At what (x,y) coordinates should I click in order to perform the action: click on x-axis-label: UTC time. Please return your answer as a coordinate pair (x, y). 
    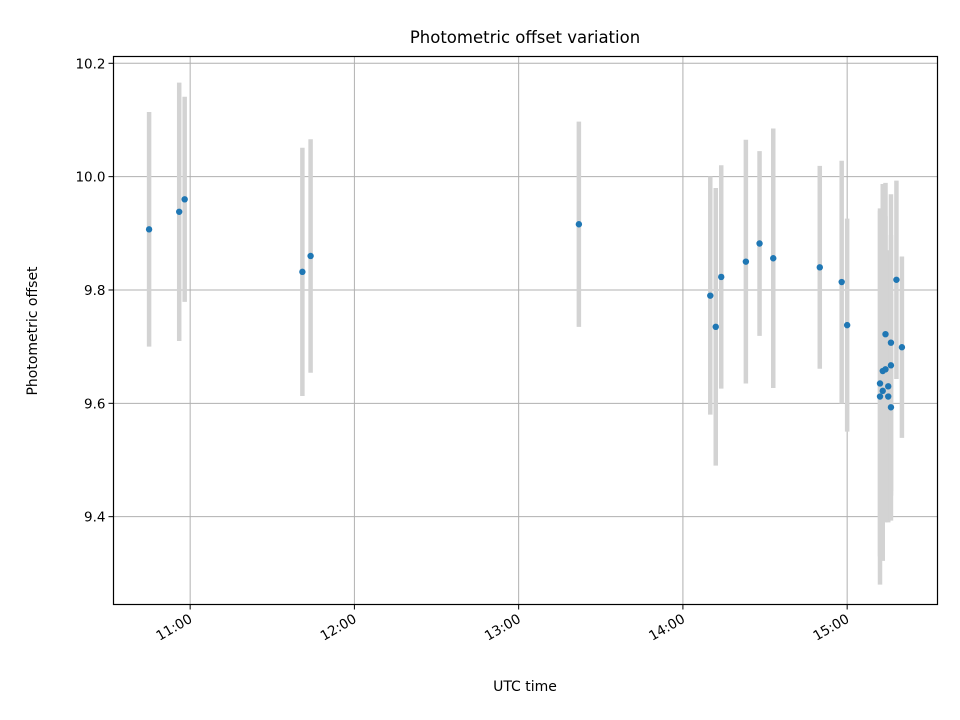
    Looking at the image, I should click on (525, 687).